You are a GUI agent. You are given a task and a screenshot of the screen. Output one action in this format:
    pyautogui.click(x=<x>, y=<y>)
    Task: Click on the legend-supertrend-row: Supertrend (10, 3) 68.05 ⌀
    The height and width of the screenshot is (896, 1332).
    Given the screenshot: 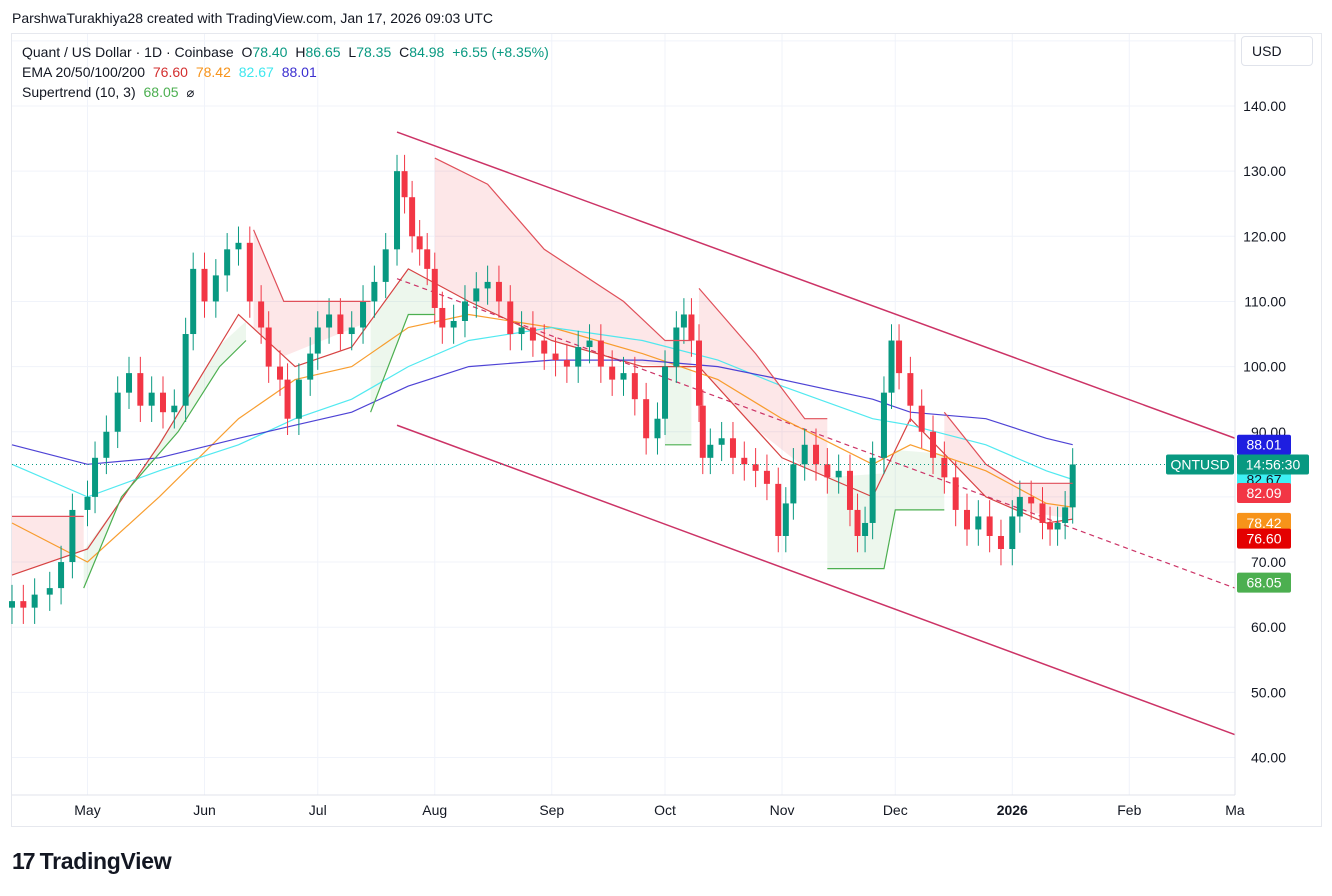 What is the action you would take?
    pyautogui.click(x=287, y=92)
    